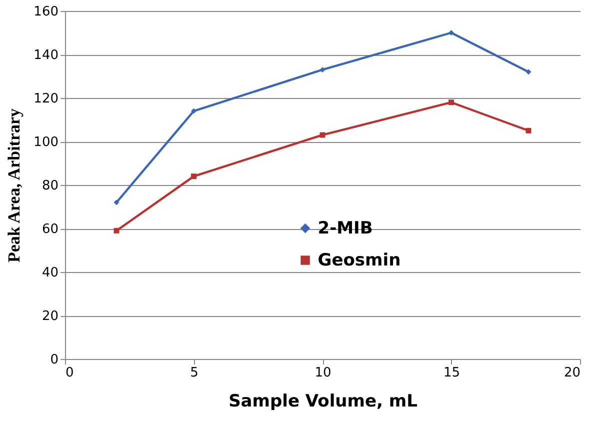 The height and width of the screenshot is (428, 611). Describe the element at coordinates (46, 142) in the screenshot. I see `y-tick-label: 100` at that location.